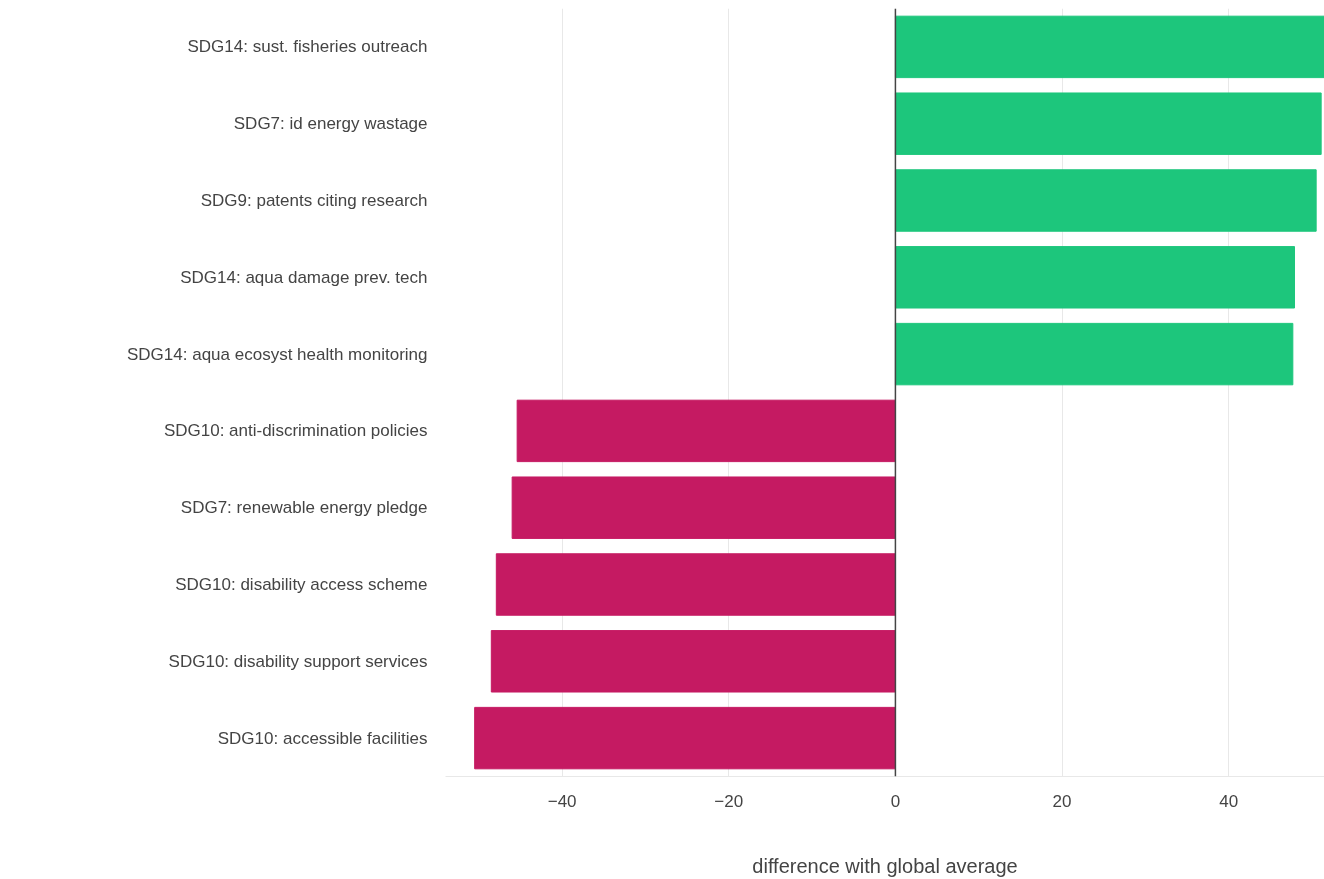 This screenshot has height=879, width=1324. I want to click on x-tick-label: −20, so click(729, 801).